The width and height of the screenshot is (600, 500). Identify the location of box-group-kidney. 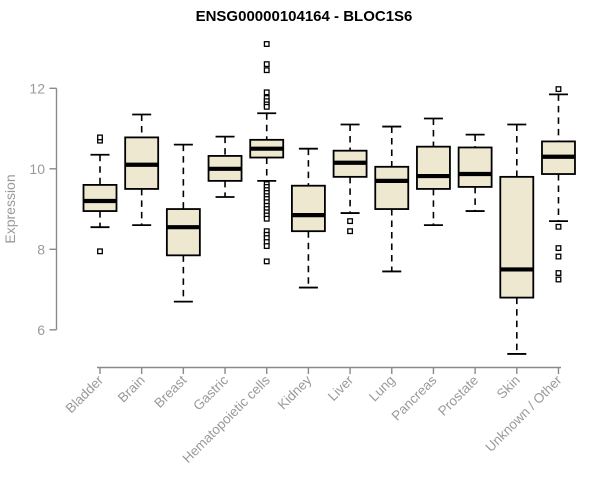
(308, 218).